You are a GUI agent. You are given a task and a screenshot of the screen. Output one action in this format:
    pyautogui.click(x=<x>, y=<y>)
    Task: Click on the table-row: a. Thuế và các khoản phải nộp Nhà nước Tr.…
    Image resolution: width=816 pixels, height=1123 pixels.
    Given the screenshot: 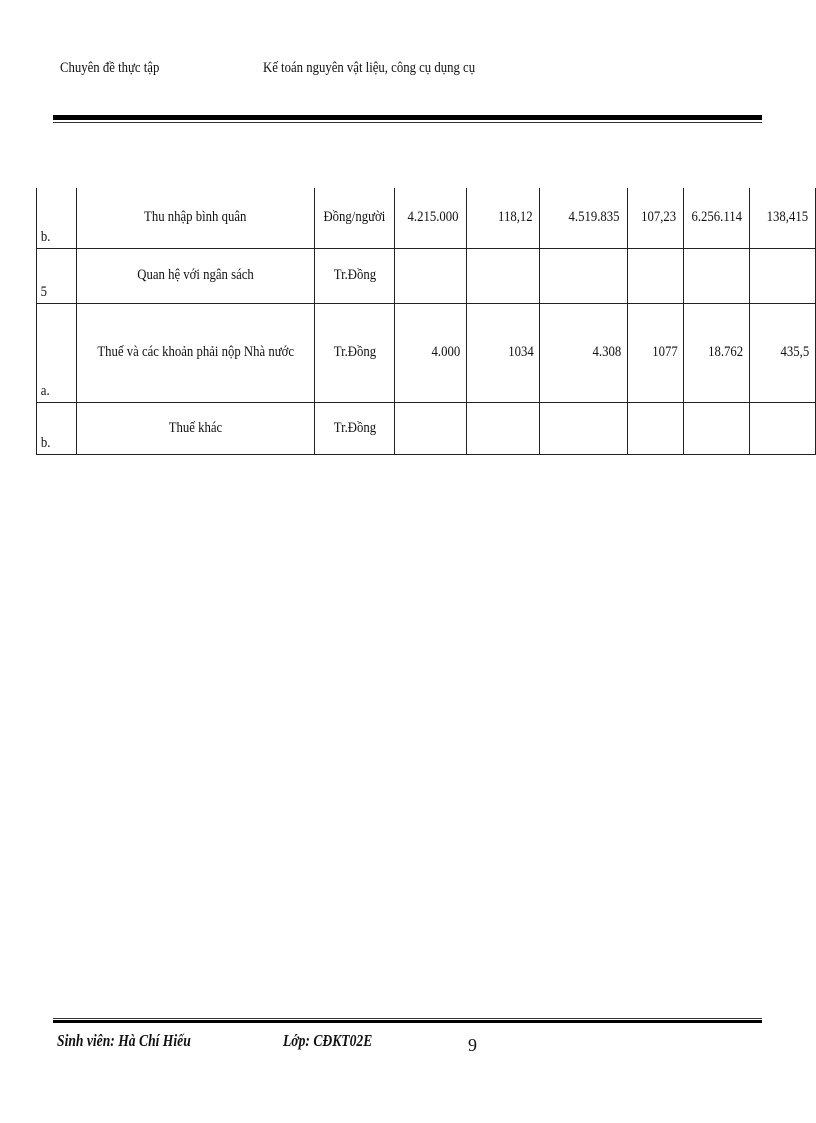 What is the action you would take?
    pyautogui.click(x=426, y=352)
    